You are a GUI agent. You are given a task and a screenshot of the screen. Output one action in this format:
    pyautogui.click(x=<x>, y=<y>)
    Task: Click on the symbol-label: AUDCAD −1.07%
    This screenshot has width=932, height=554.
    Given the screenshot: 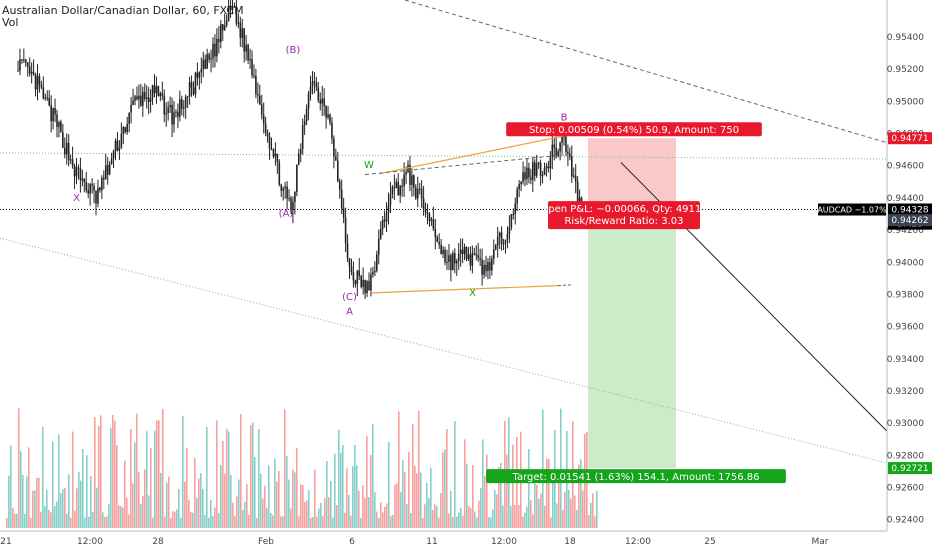 What is the action you would take?
    pyautogui.click(x=852, y=210)
    